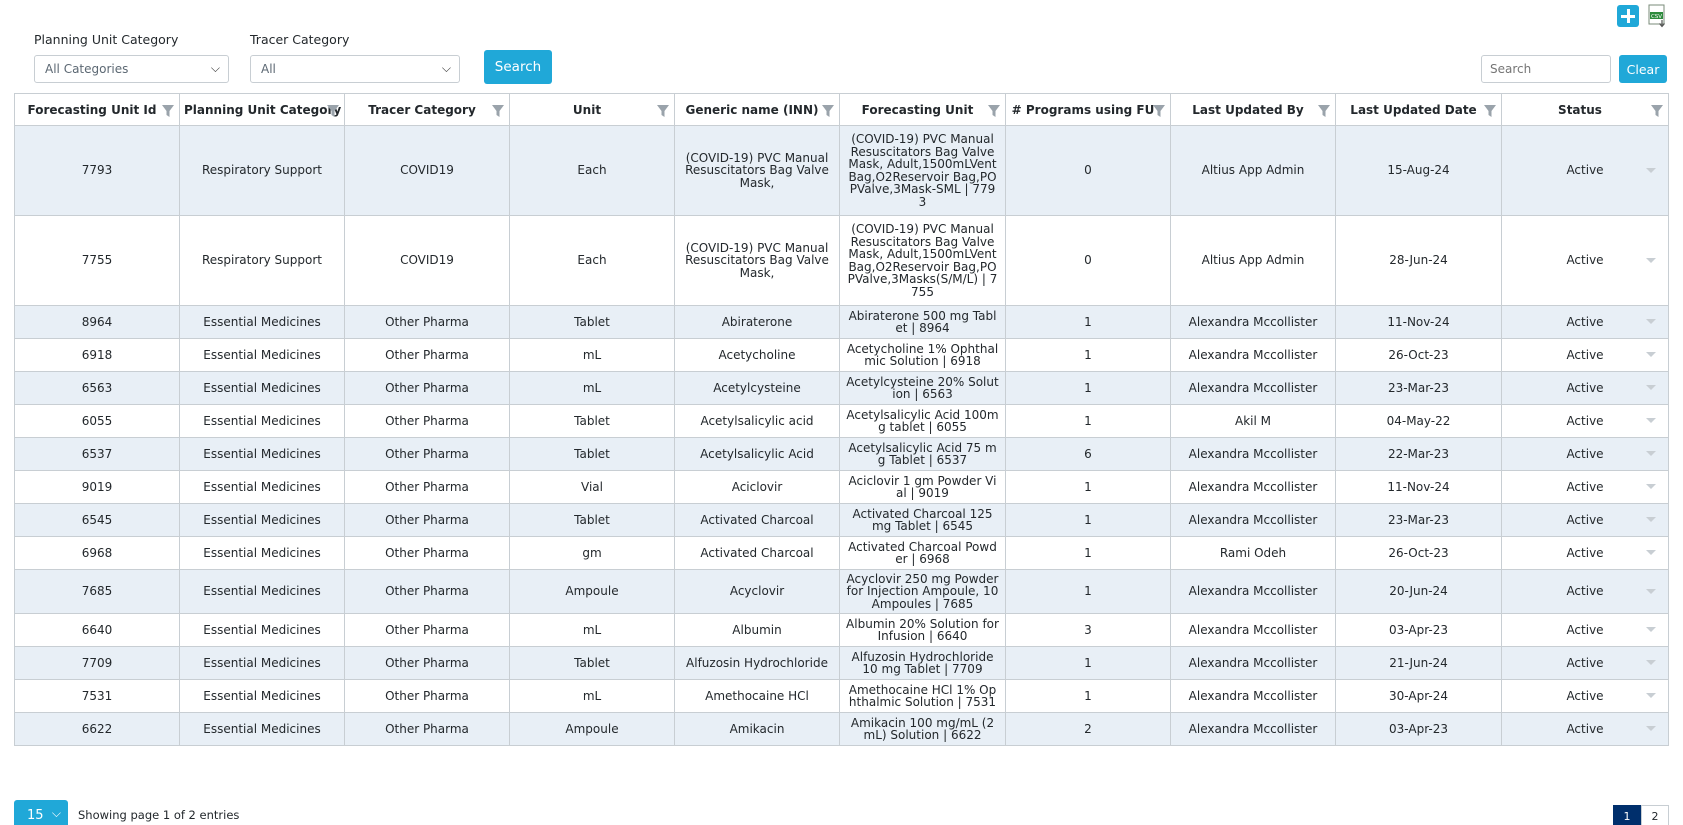  I want to click on csv-export-icon: CSV, so click(1658, 16).